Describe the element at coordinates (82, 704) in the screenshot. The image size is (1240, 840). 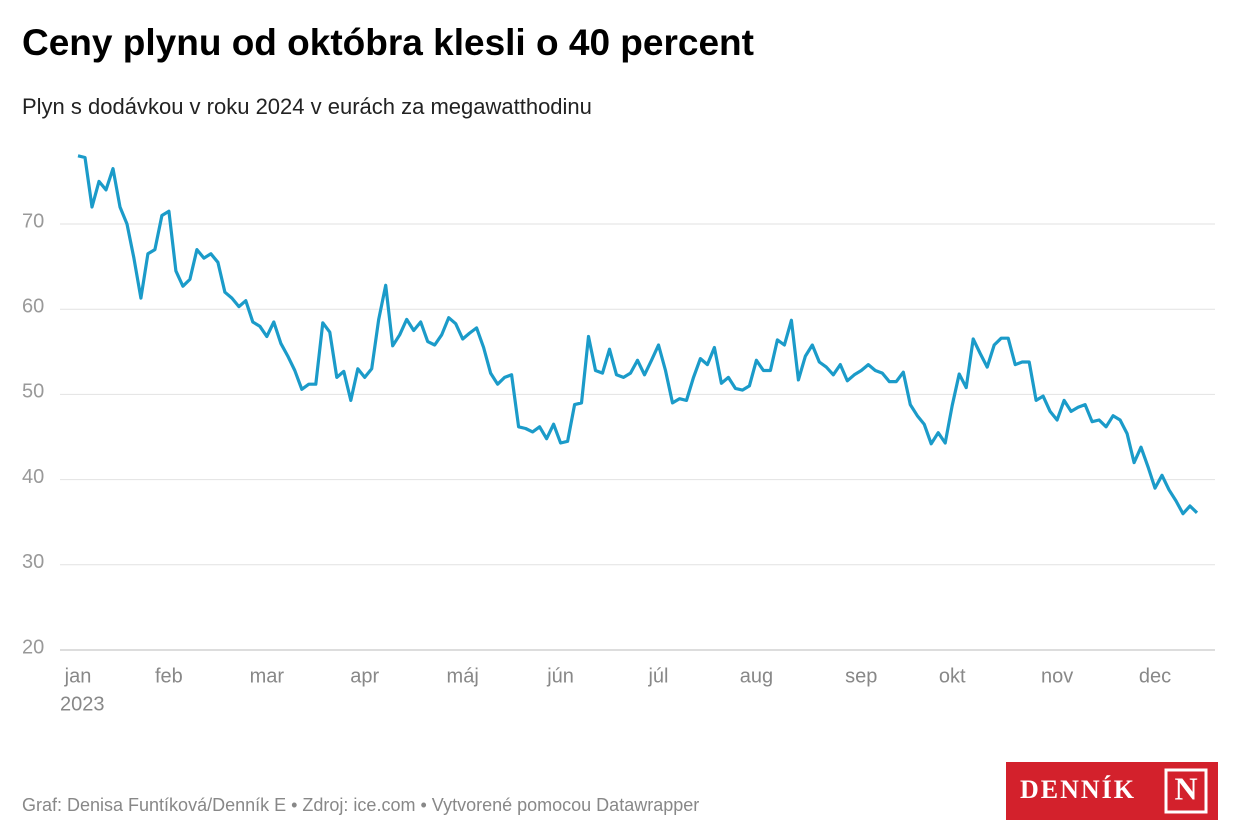
I see `x-sublabel: 2023` at that location.